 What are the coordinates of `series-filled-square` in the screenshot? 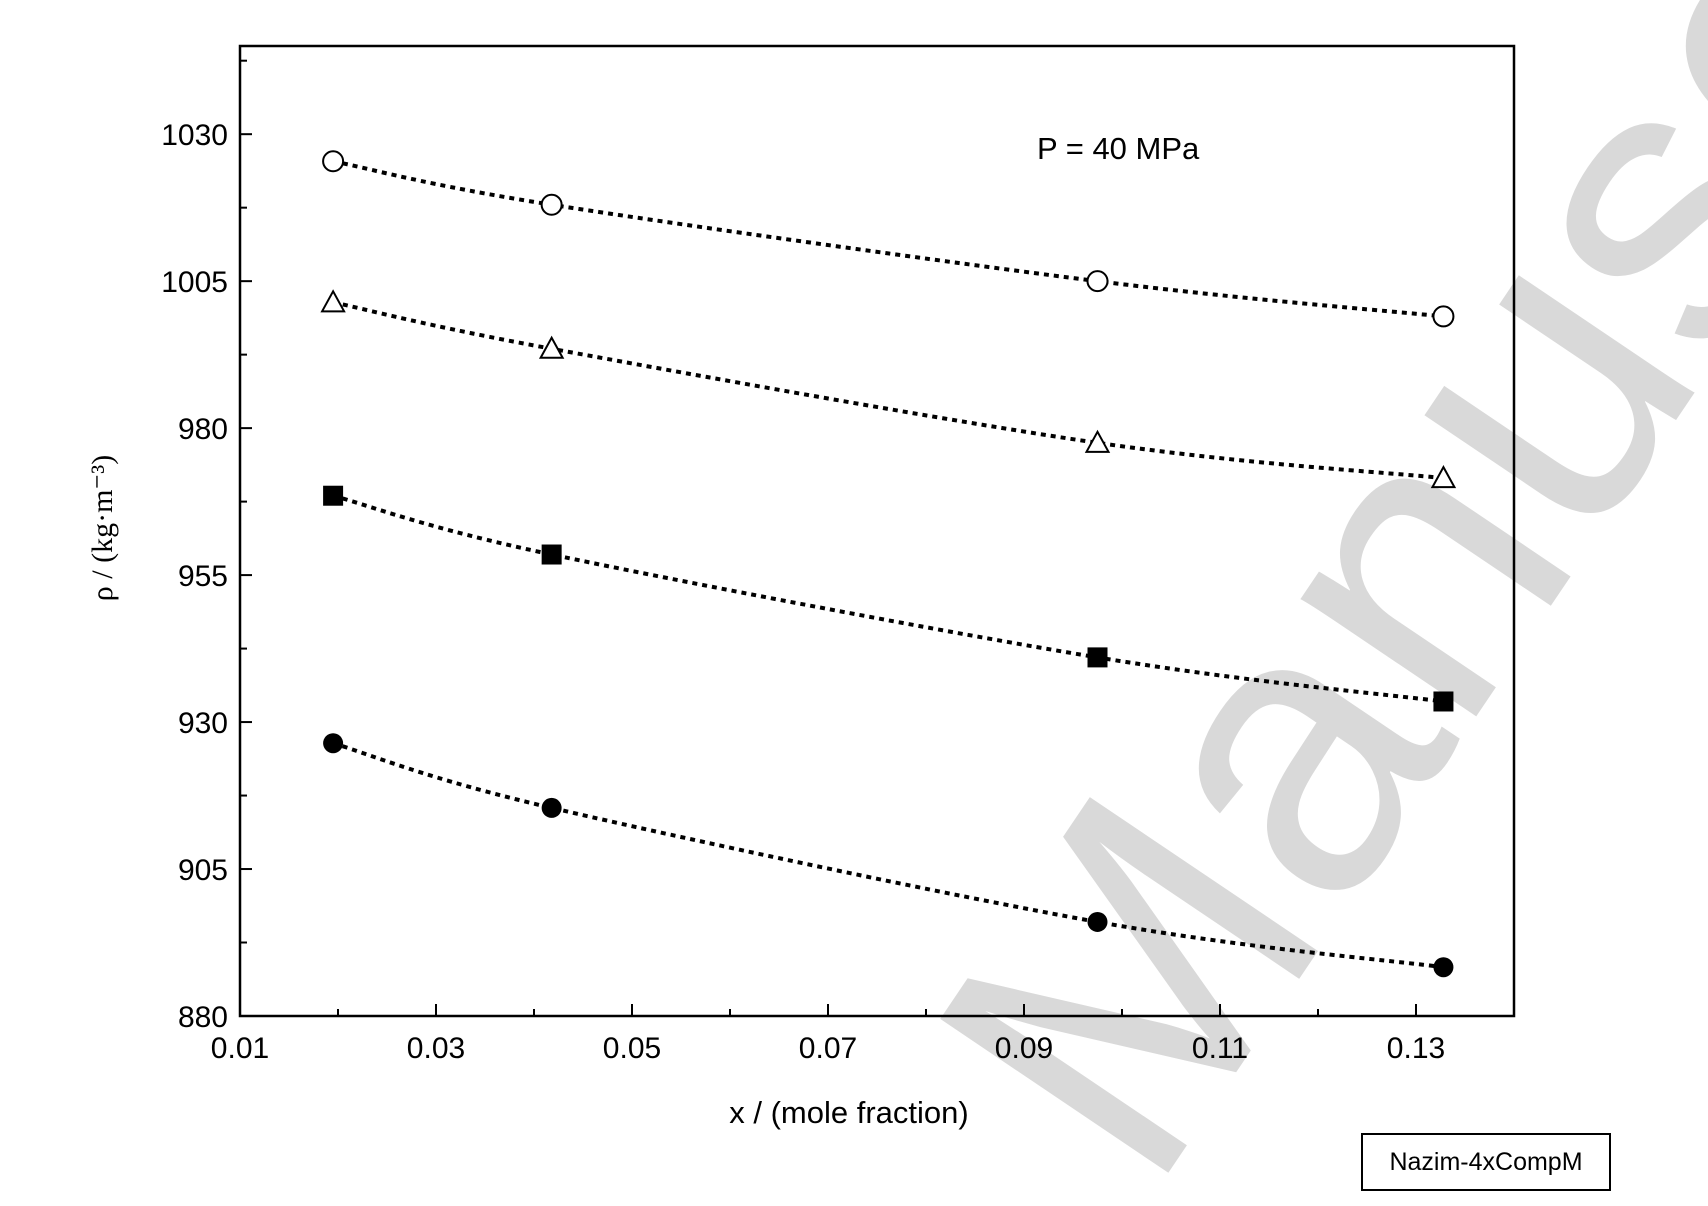 It's located at (888, 598).